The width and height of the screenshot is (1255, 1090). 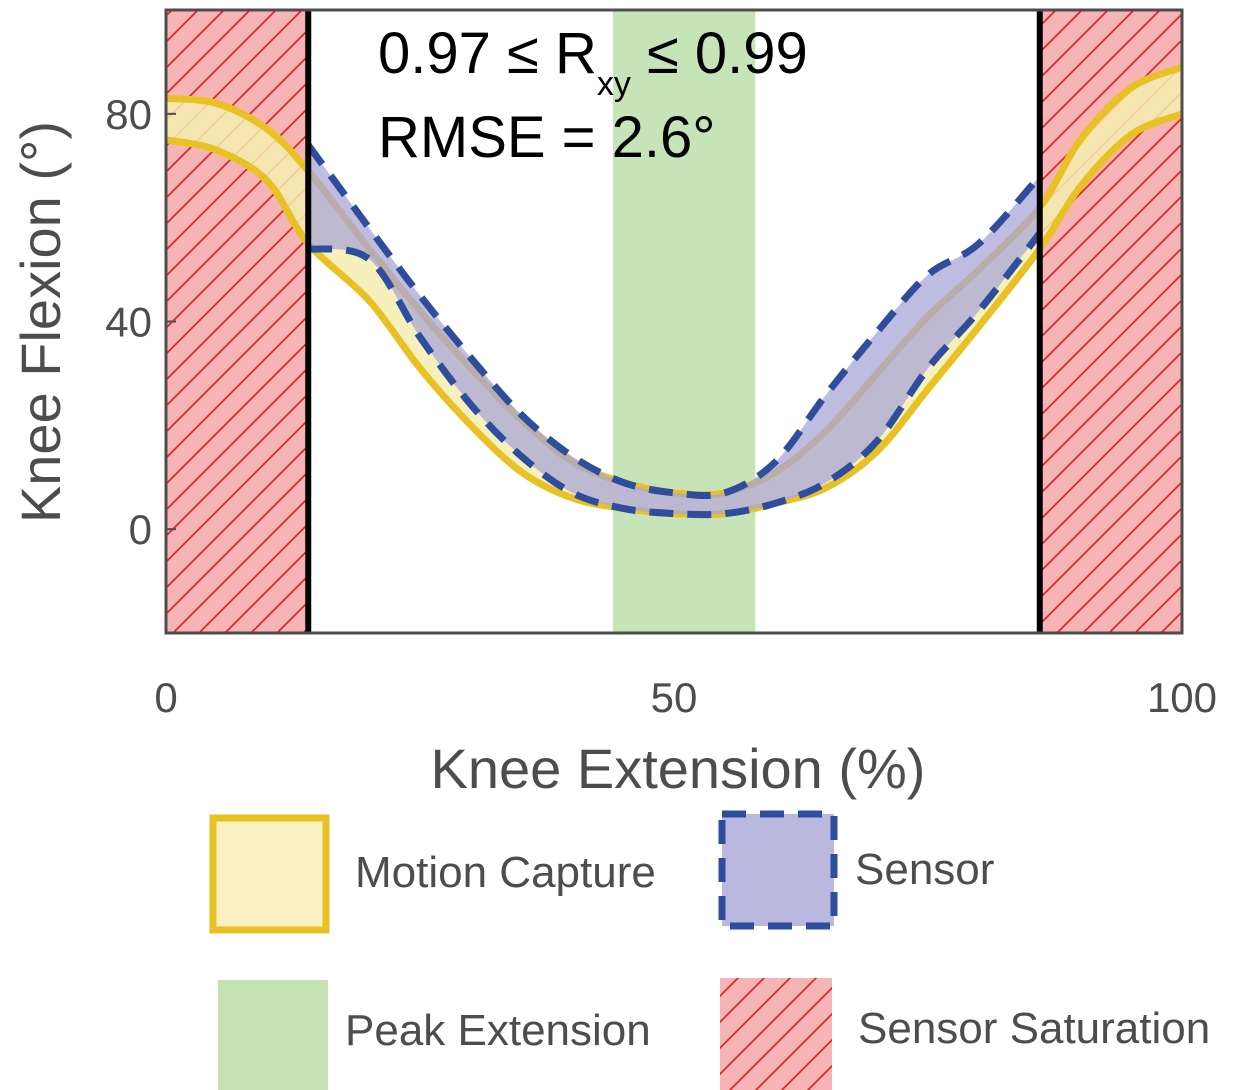 What do you see at coordinates (674, 697) in the screenshot?
I see `x-tick-label: 50` at bounding box center [674, 697].